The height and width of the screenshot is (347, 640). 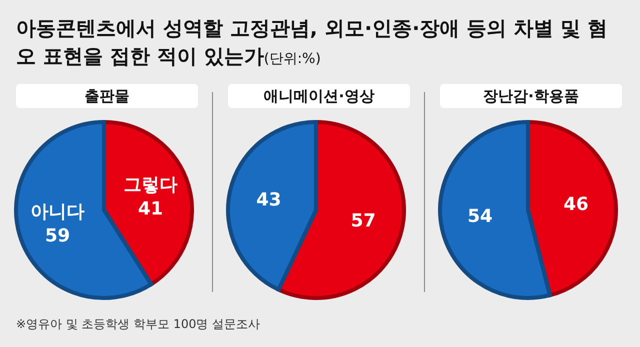 What do you see at coordinates (531, 96) in the screenshot?
I see `chart-title: 장난감·학용품` at bounding box center [531, 96].